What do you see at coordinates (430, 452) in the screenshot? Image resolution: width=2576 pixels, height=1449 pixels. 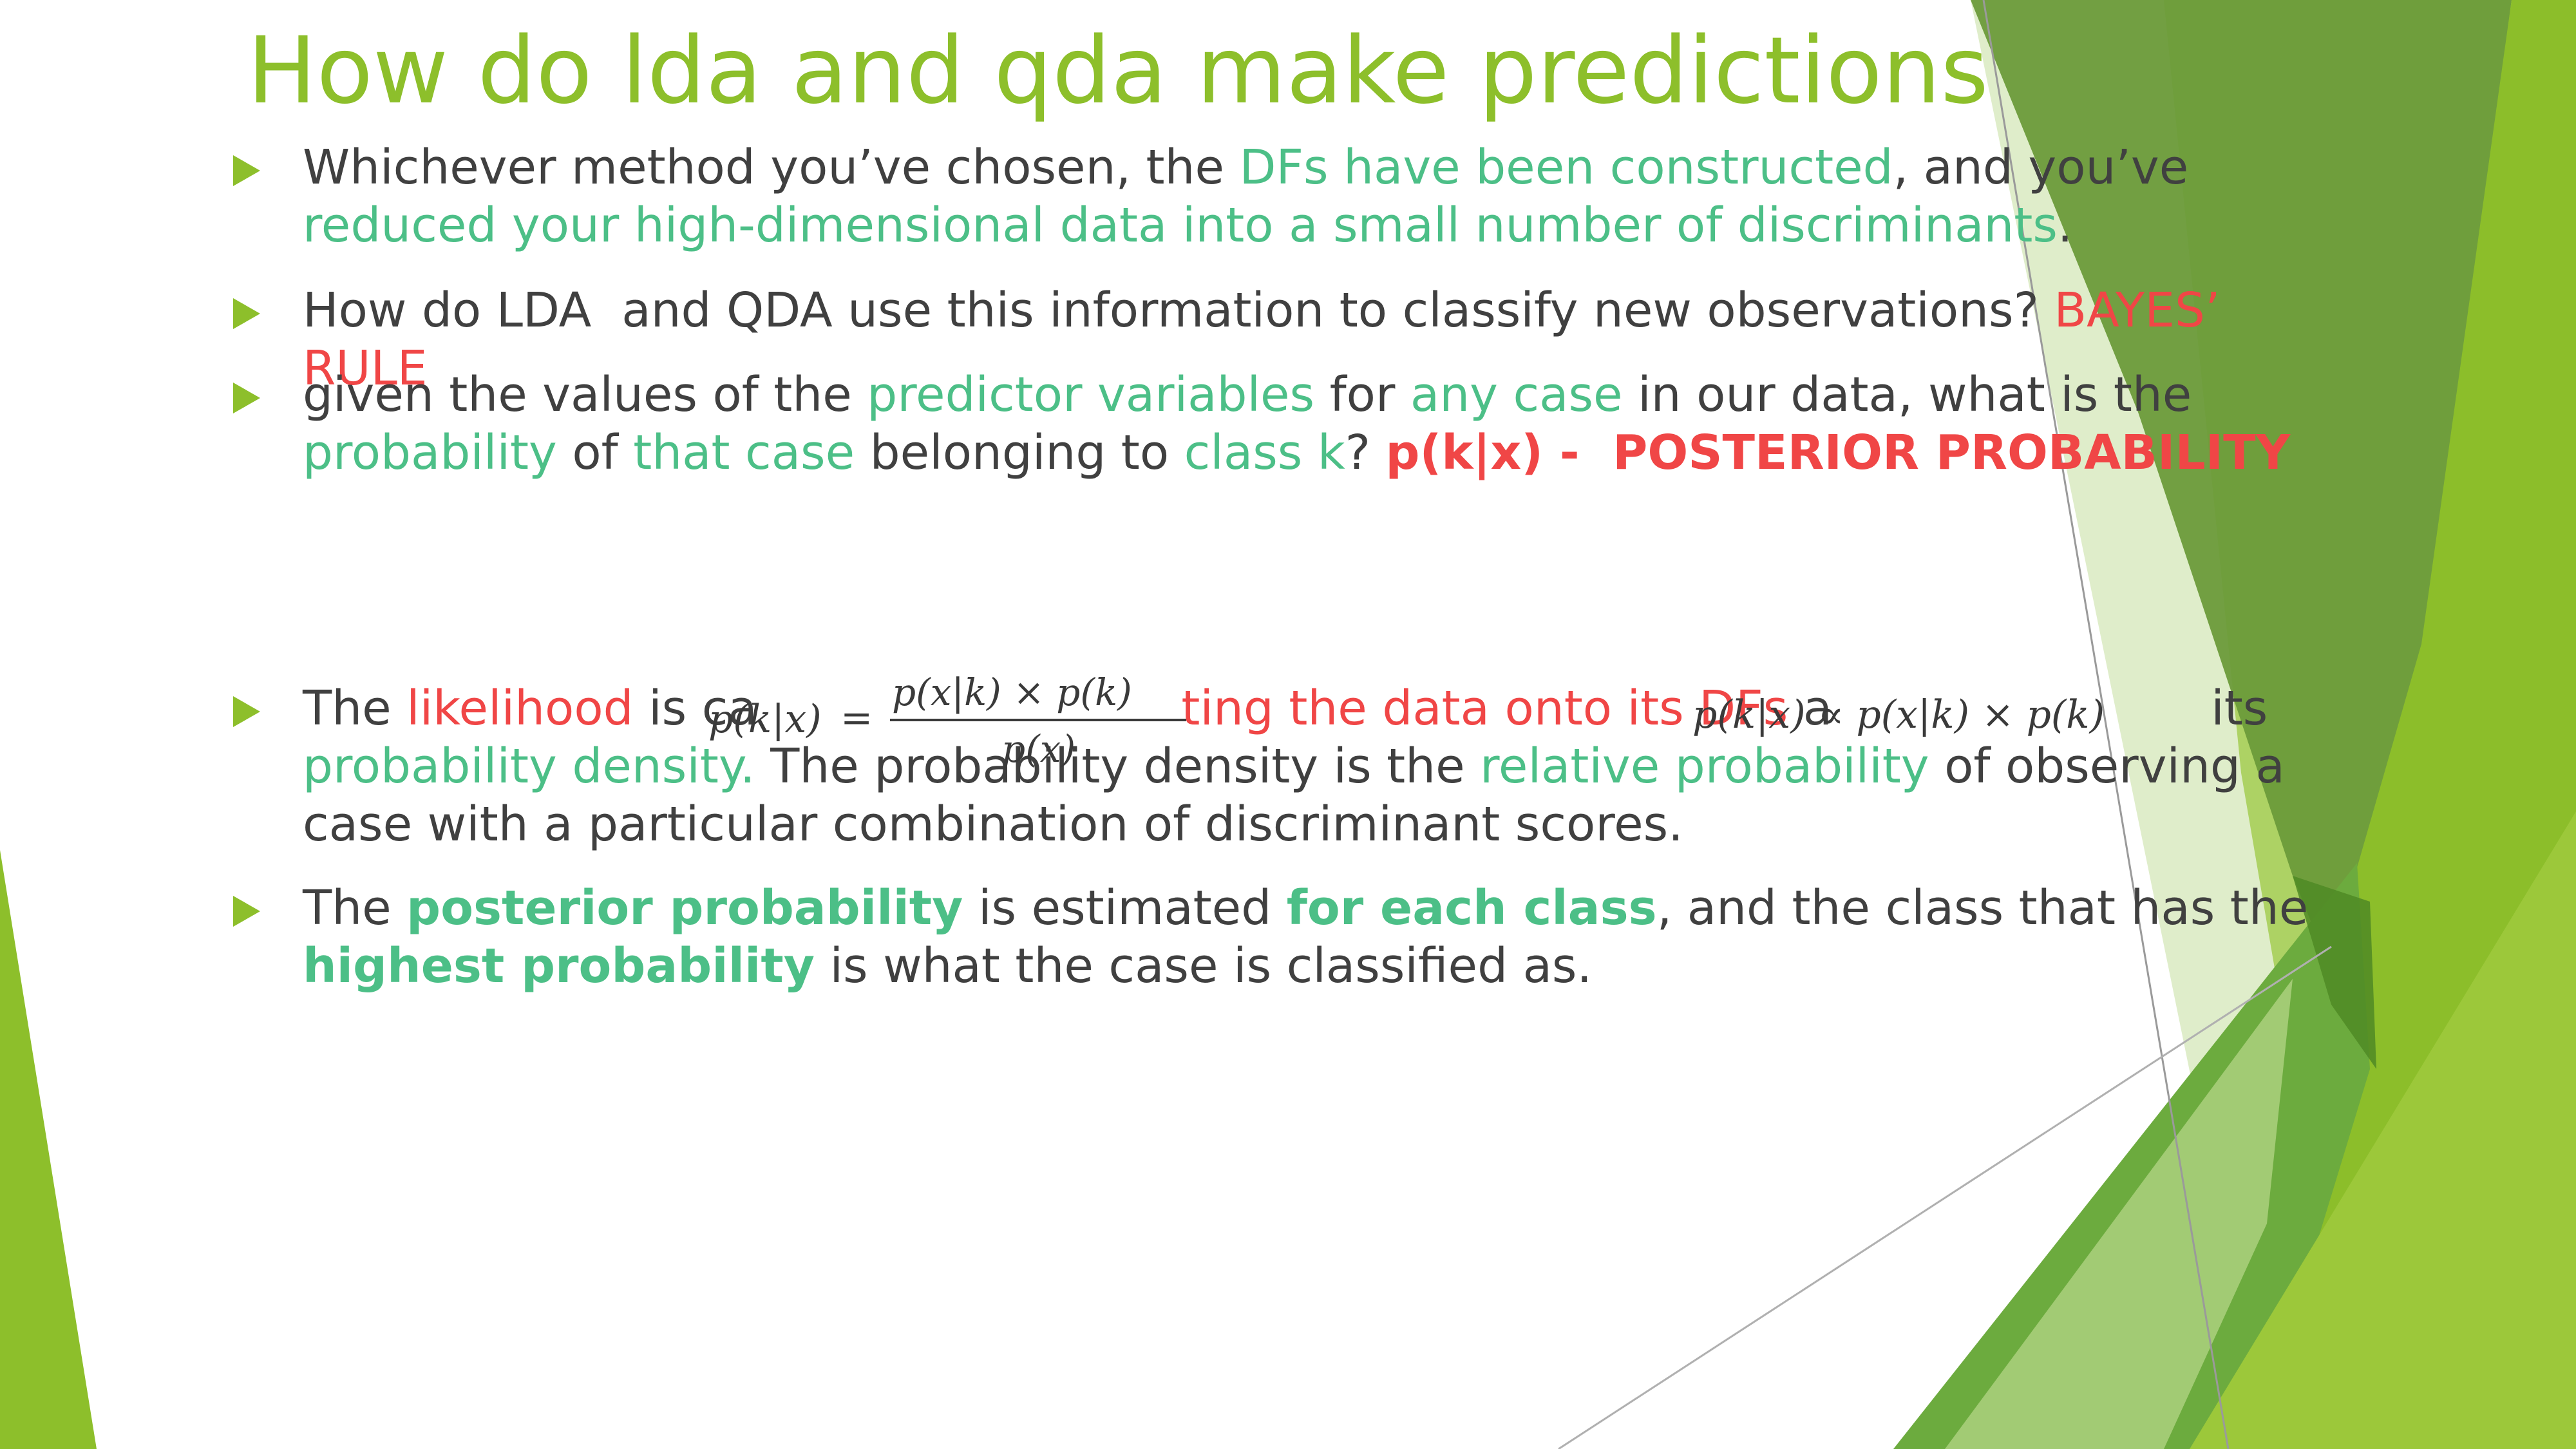 I see `bullet-text-run: probability` at bounding box center [430, 452].